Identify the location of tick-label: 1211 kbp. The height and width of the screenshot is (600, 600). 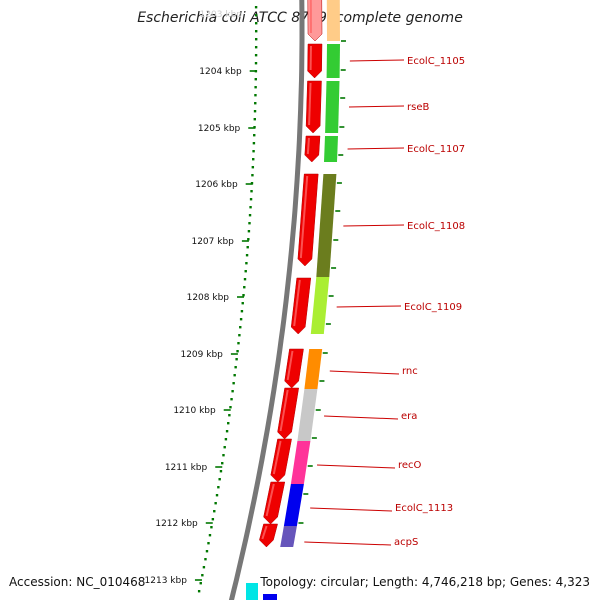
(186, 468).